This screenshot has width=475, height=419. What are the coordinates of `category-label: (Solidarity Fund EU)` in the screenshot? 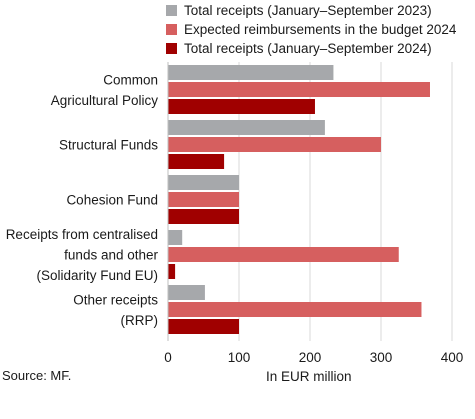 It's located at (97, 275).